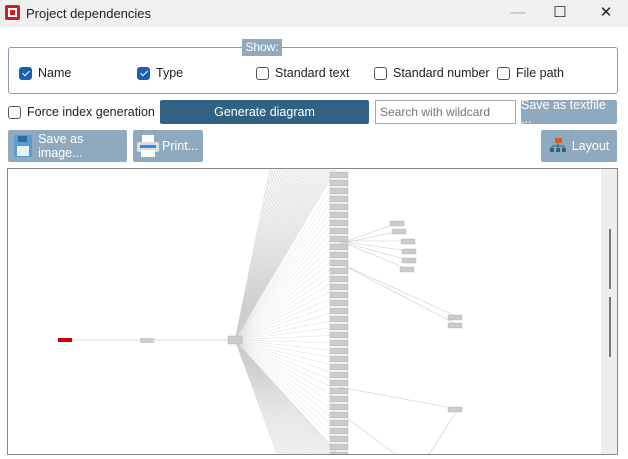  I want to click on printer-icon, so click(148, 146).